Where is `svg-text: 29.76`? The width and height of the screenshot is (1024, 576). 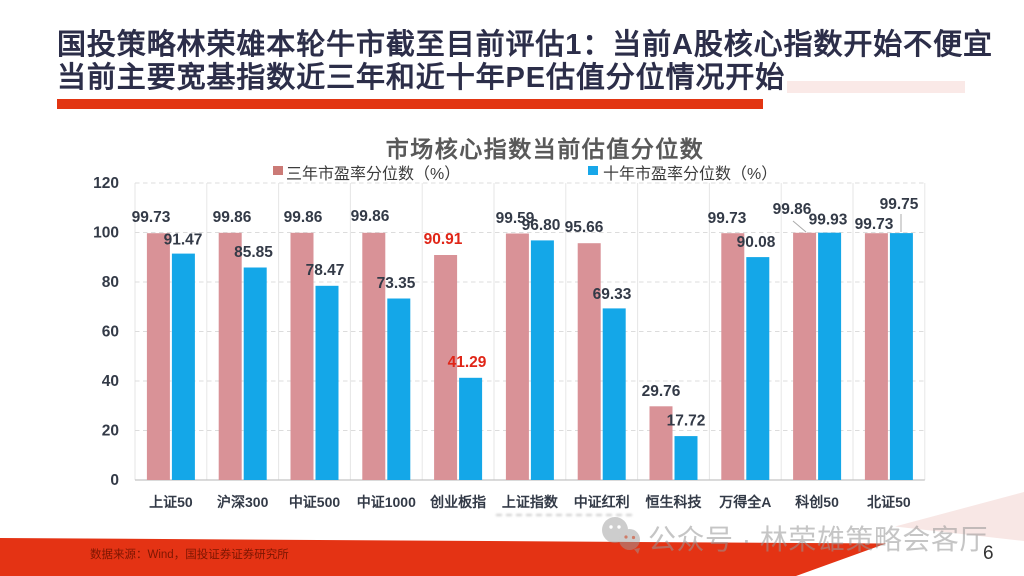
svg-text: 29.76 is located at coordinates (661, 391).